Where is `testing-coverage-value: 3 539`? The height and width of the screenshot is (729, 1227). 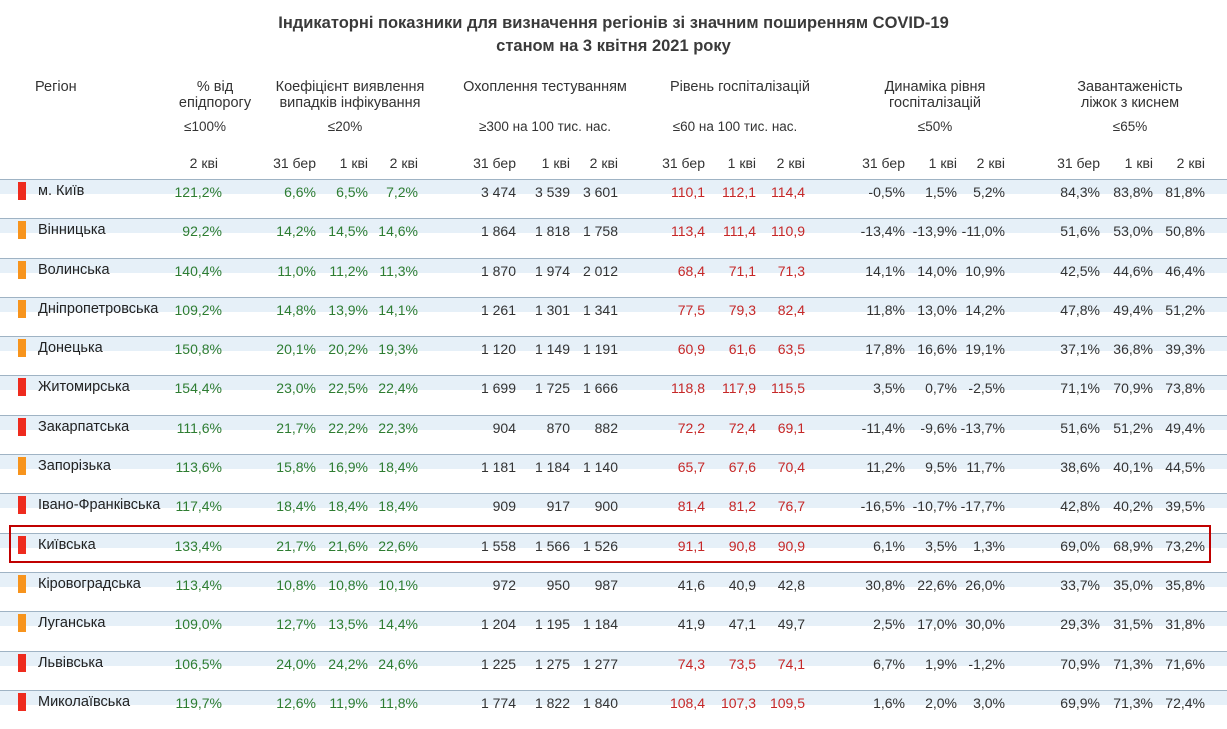
testing-coverage-value: 3 539 is located at coordinates (552, 192).